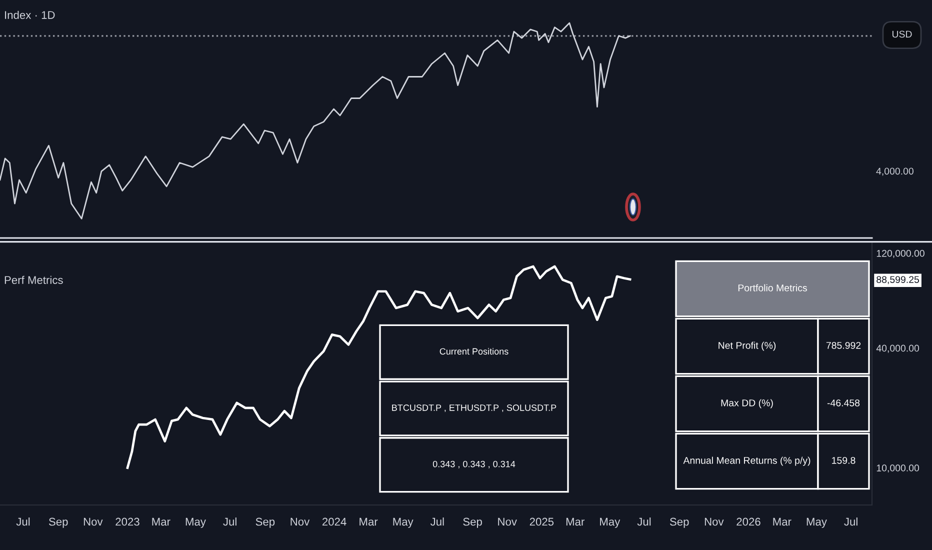  What do you see at coordinates (843, 345) in the screenshot?
I see `data-label: 785.992` at bounding box center [843, 345].